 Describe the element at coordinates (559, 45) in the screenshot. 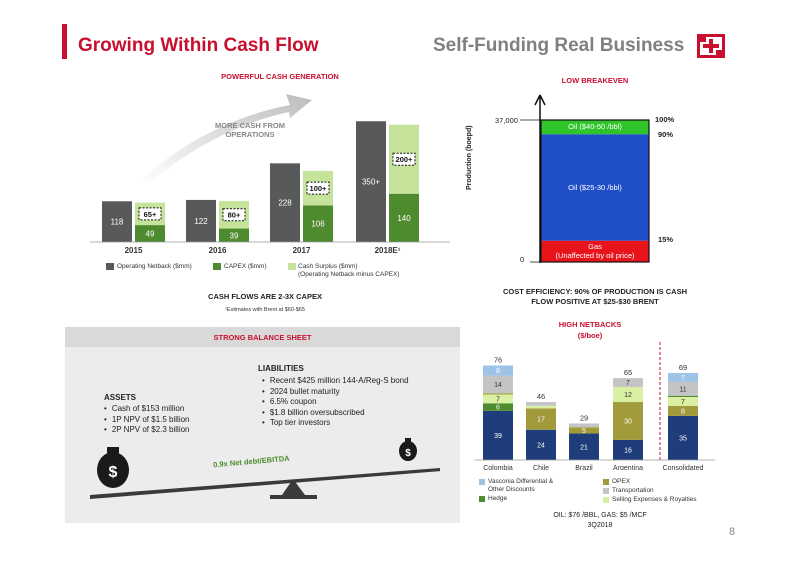

I see `page-title-right: Self-Funding Real Business` at that location.